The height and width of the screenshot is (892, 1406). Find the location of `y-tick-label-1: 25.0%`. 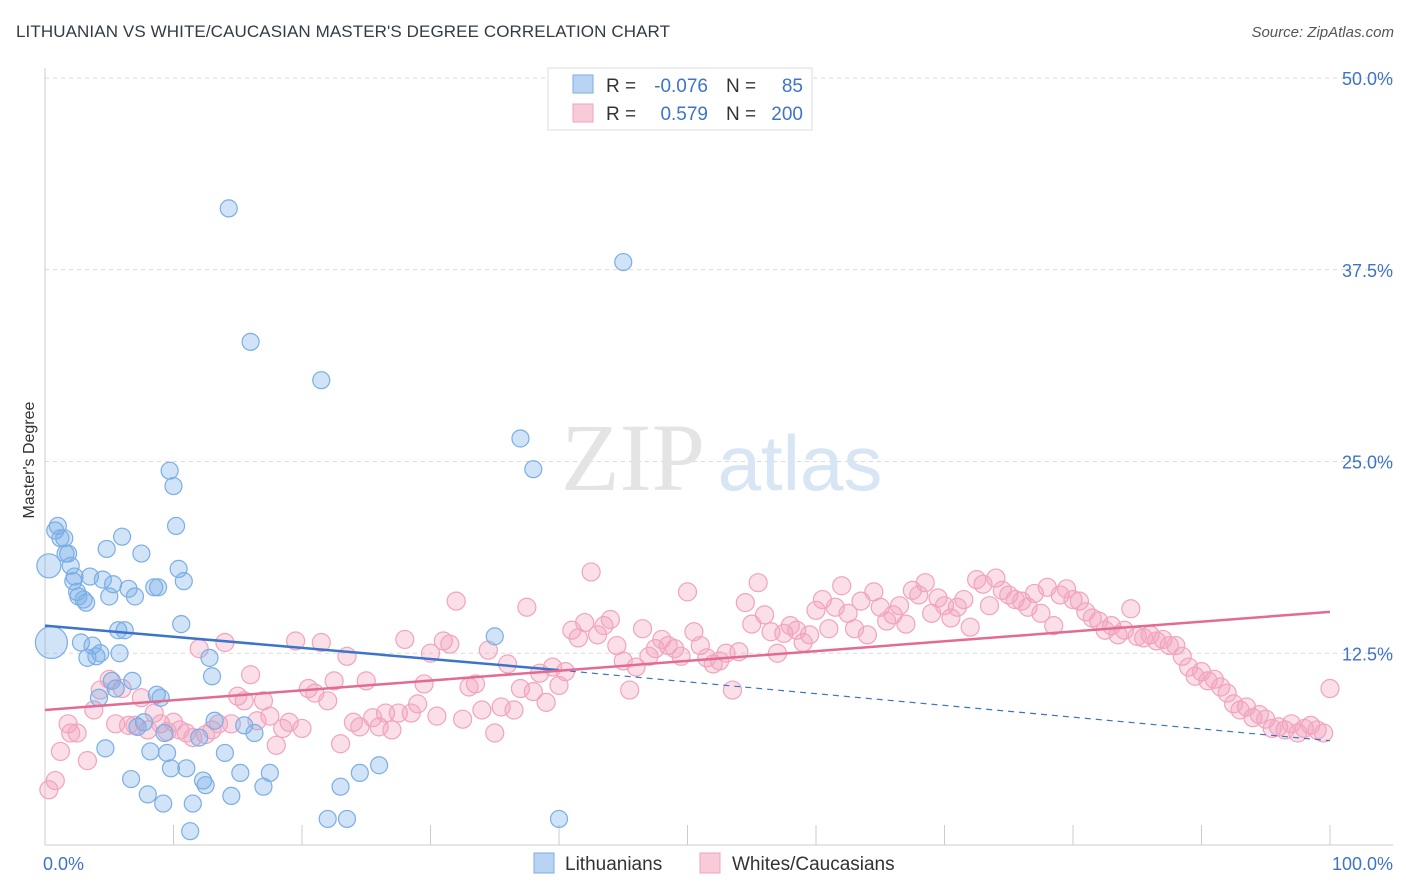

y-tick-label-1: 25.0% is located at coordinates (1367, 463).